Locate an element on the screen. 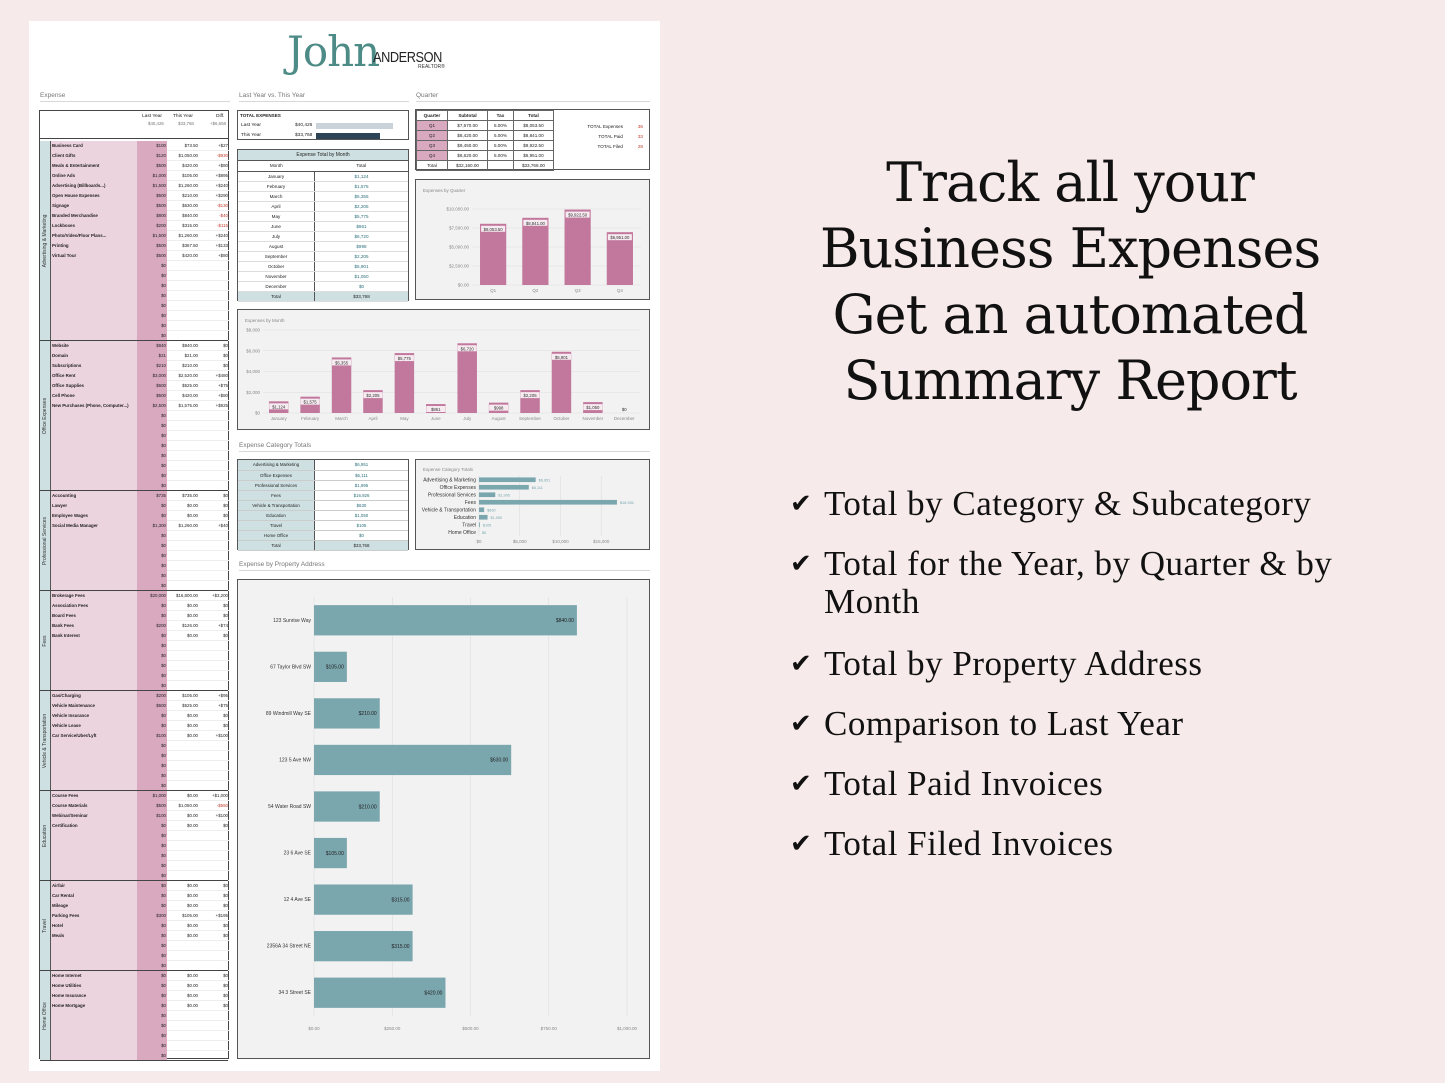  expense-this-year: $1,050.00 is located at coordinates (188, 155).